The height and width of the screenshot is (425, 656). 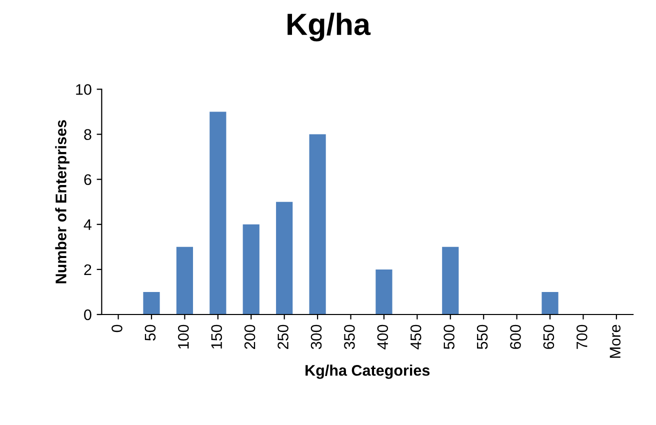 I want to click on x-tick-label: 100, so click(x=183, y=336).